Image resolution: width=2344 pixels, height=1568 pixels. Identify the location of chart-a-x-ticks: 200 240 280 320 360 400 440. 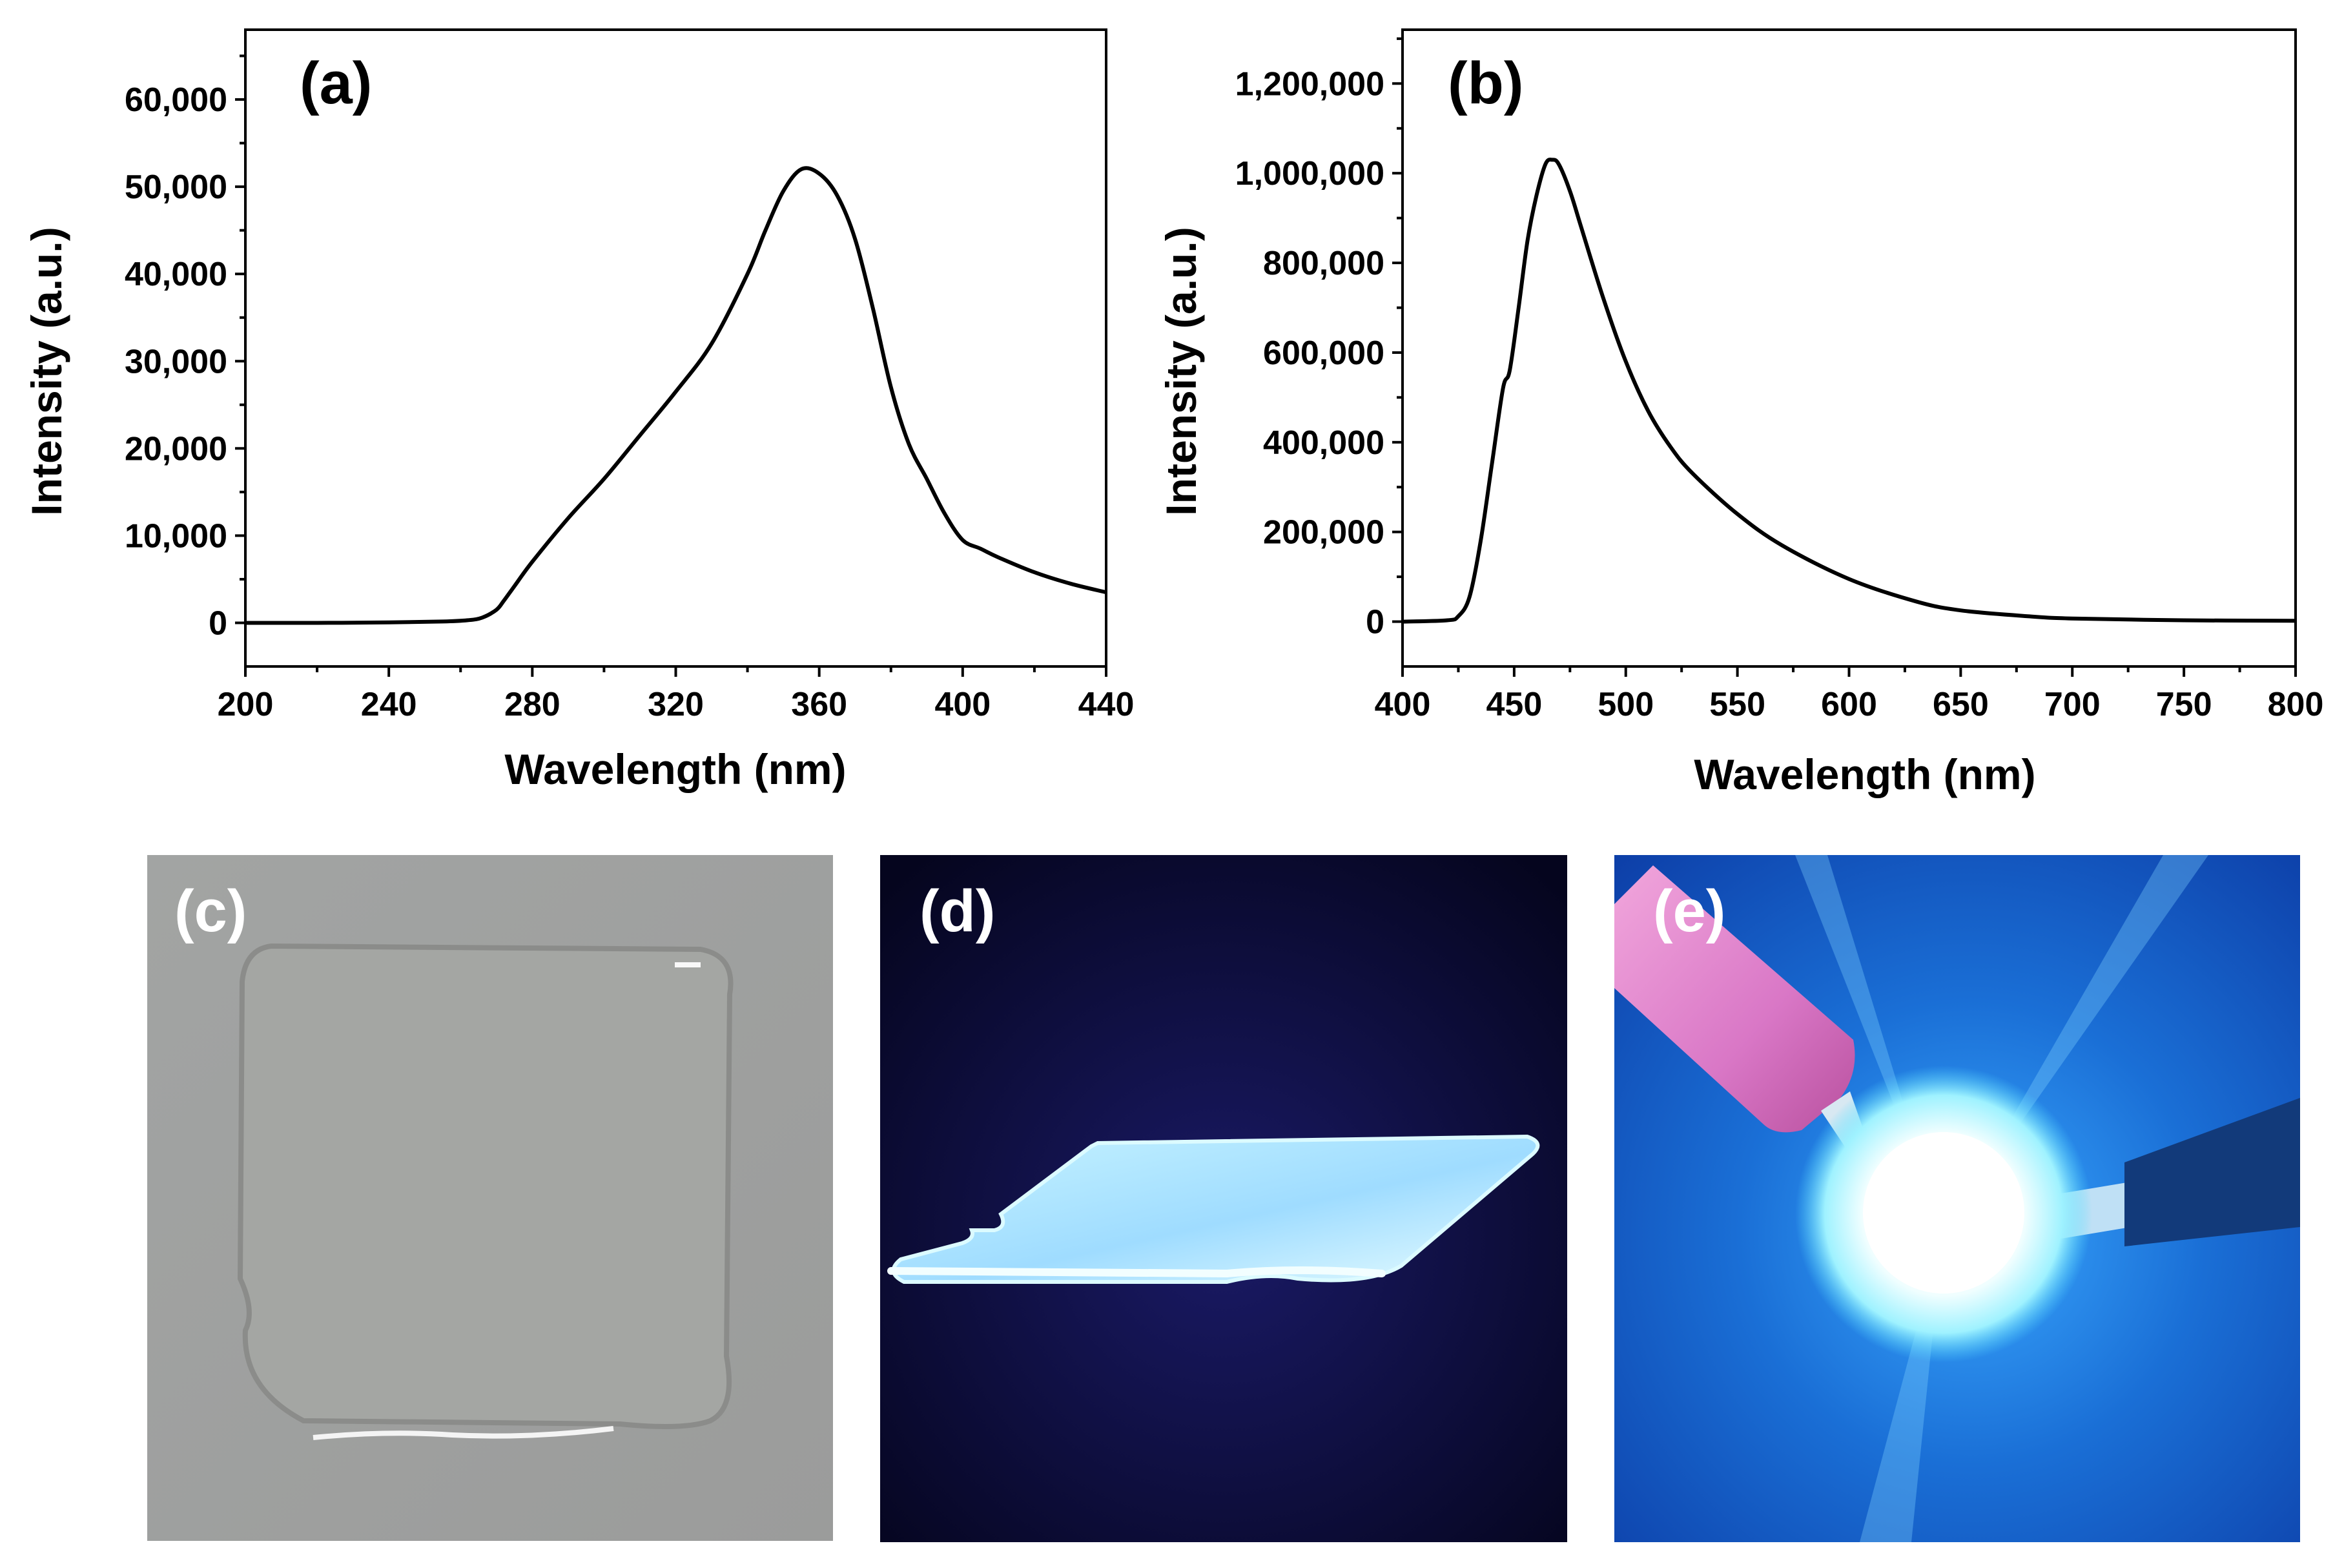
(676, 694).